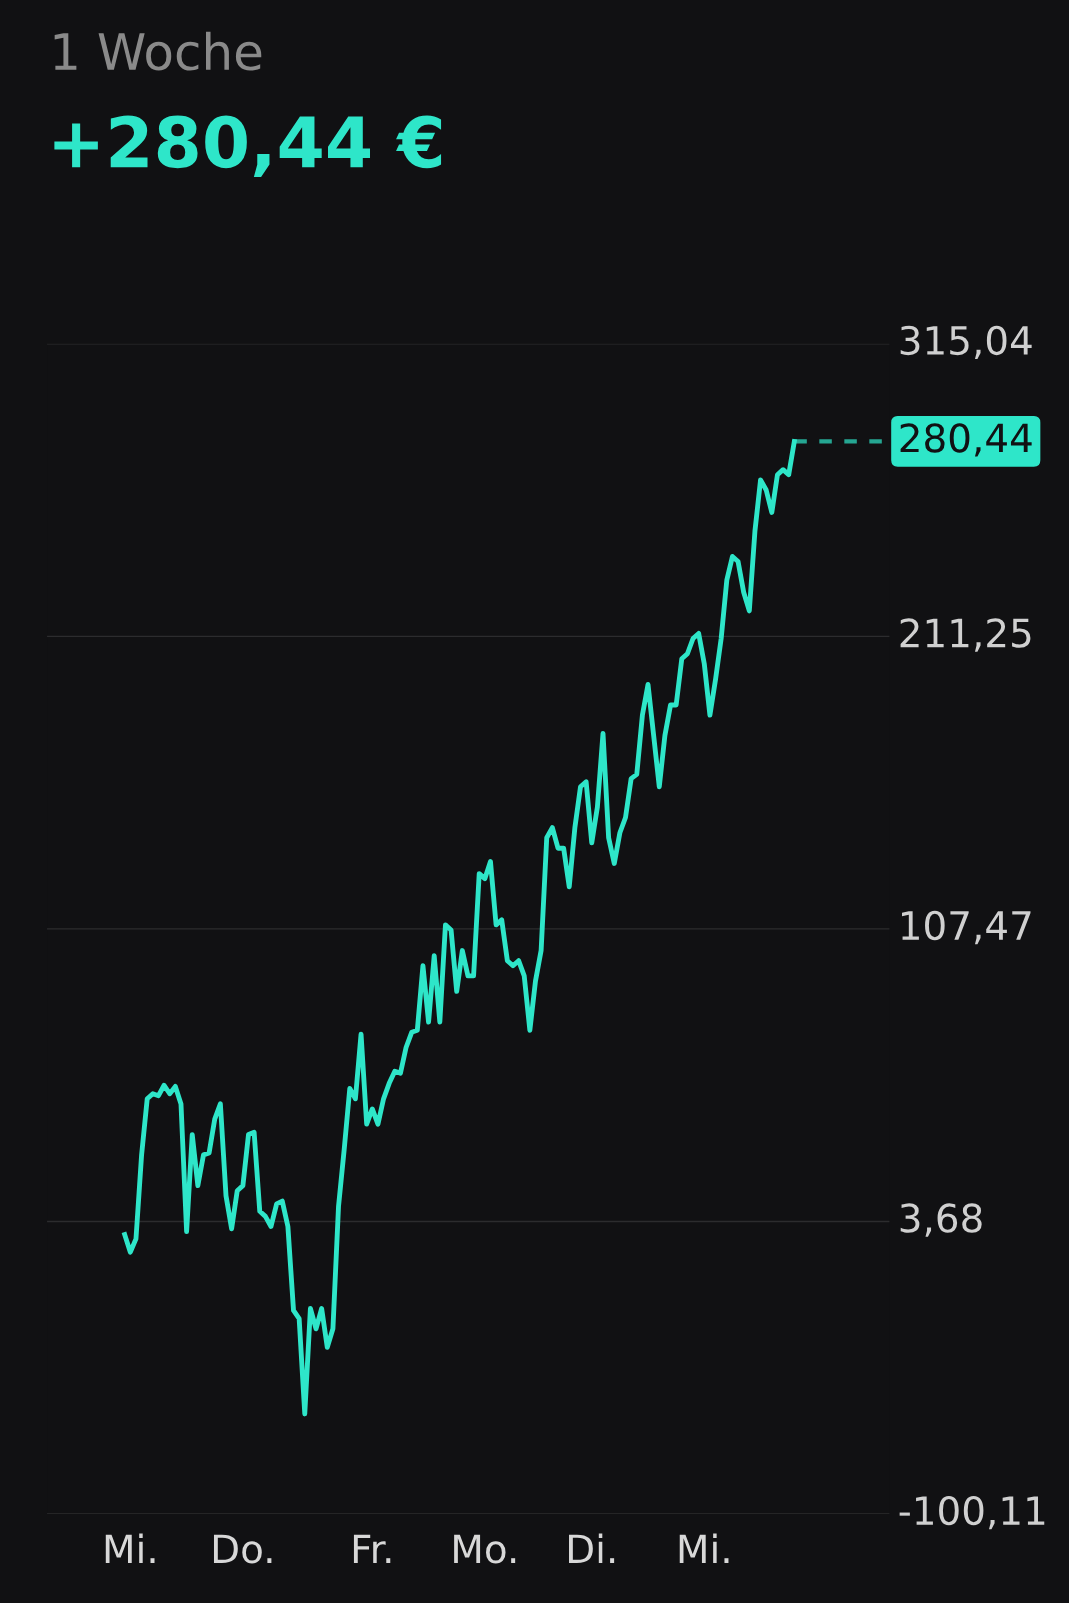  What do you see at coordinates (966, 440) in the screenshot?
I see `ref-line-label: 280,44` at bounding box center [966, 440].